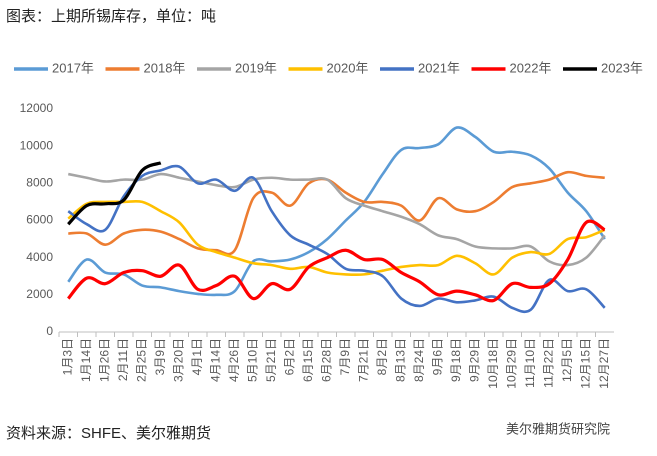 This screenshot has height=456, width=657. What do you see at coordinates (178, 360) in the screenshot?
I see `x-tick-label: 3月20日` at bounding box center [178, 360].